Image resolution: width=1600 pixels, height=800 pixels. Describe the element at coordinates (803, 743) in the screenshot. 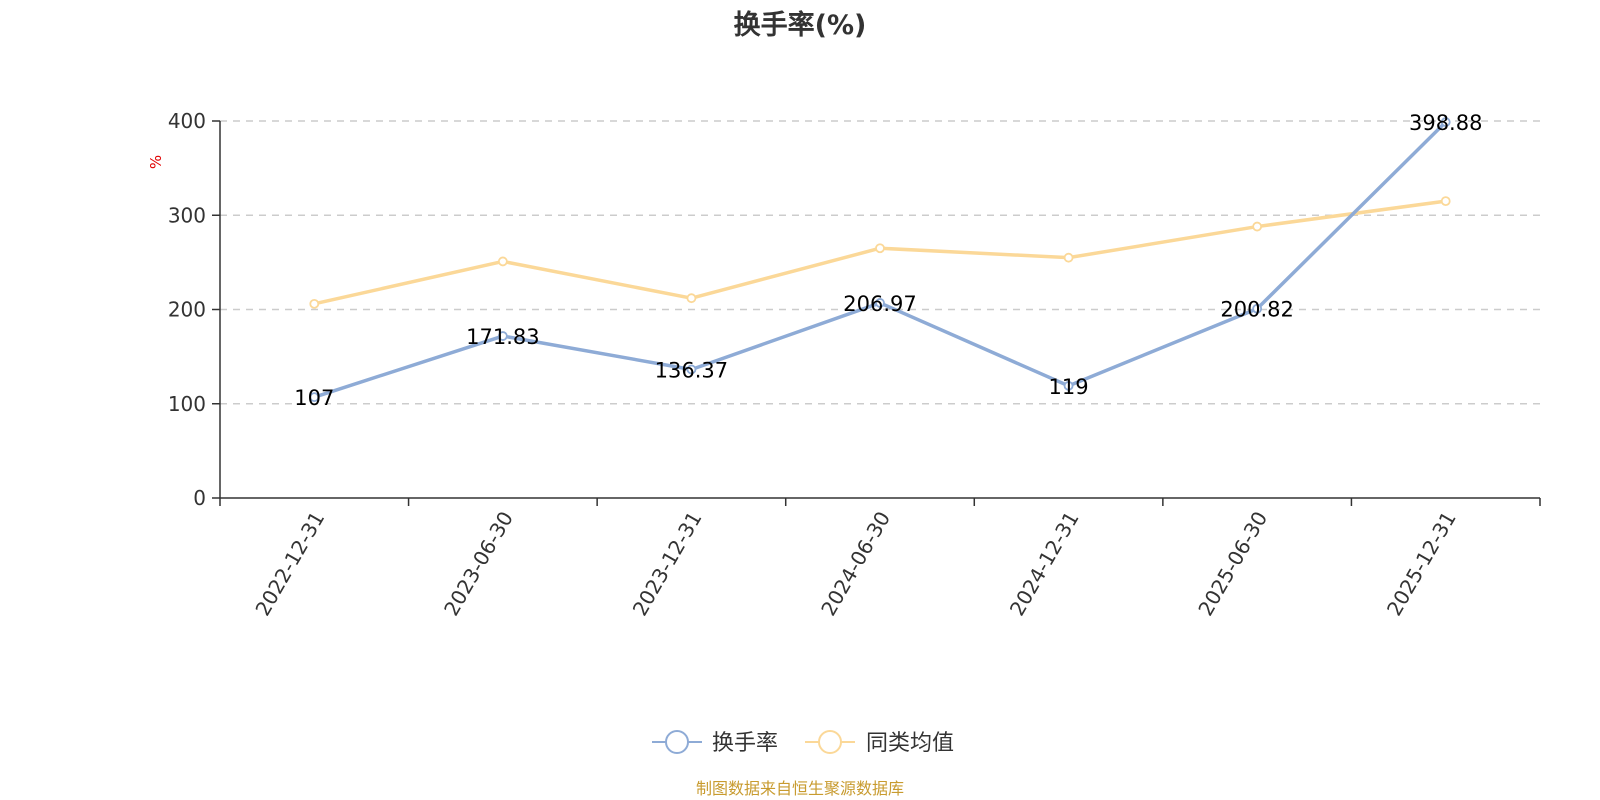

I see `legend: 换手率 同类均值` at that location.